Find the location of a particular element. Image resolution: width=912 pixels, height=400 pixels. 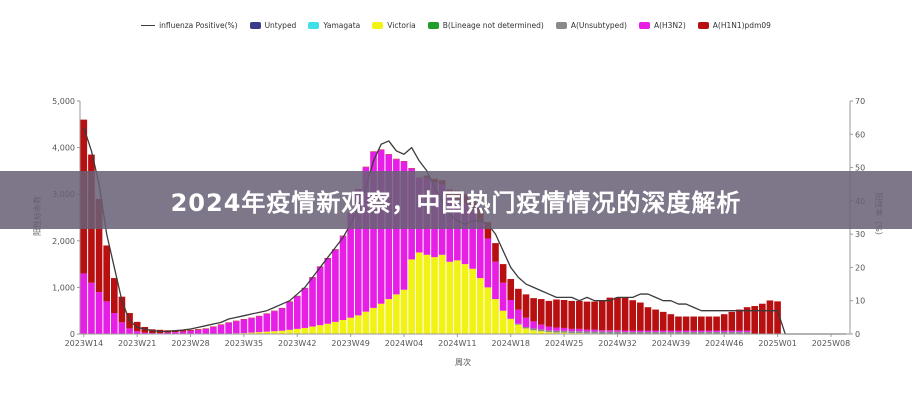

bar-a-h3n2--w14 is located at coordinates (190, 332).